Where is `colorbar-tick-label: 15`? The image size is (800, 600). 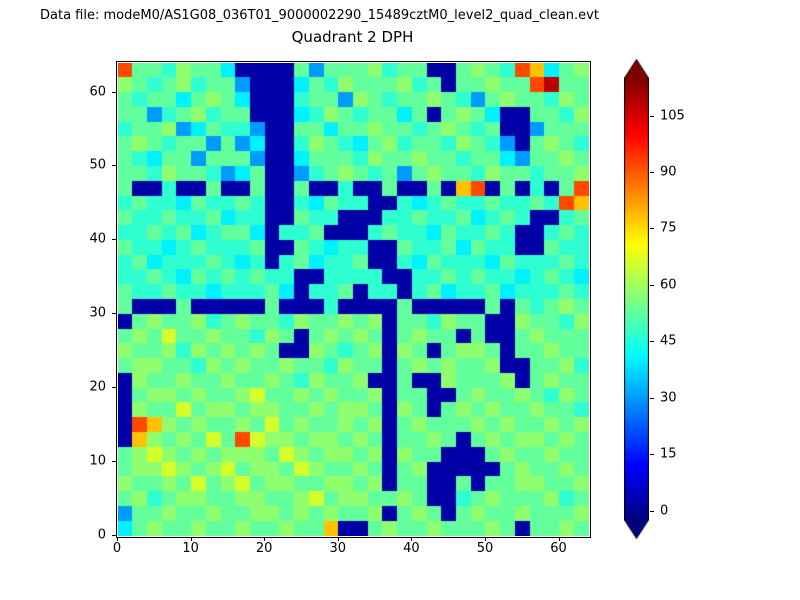 colorbar-tick-label: 15 is located at coordinates (668, 454).